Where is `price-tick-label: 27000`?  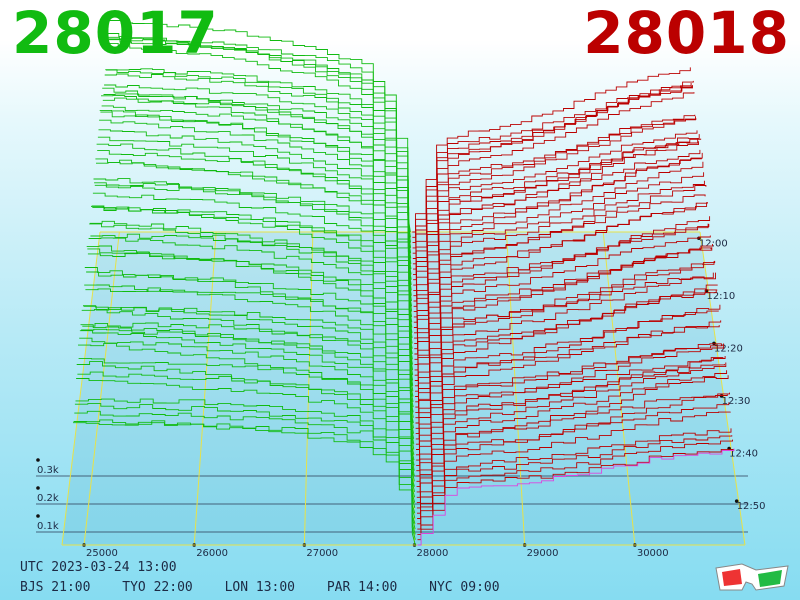
price-tick-label: 27000 is located at coordinates (322, 553).